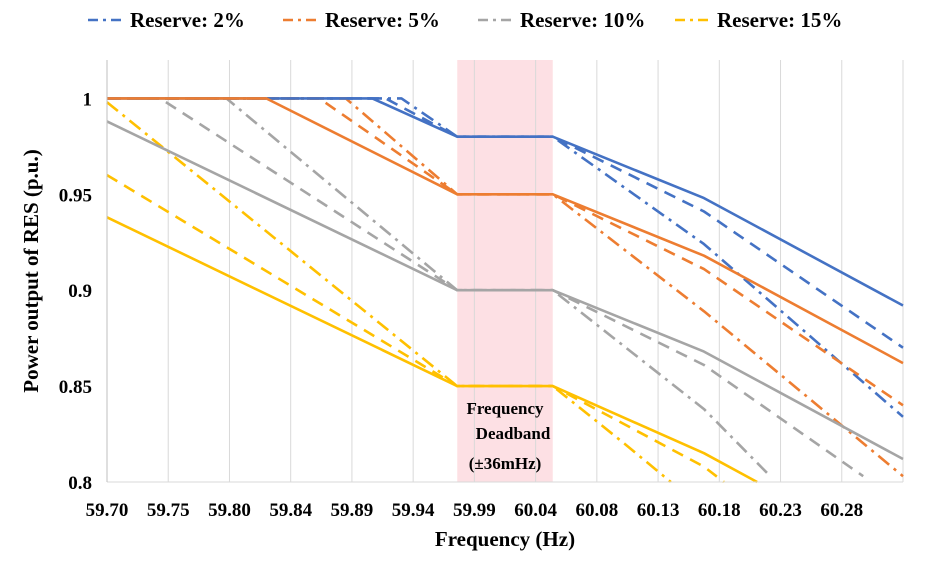 The image size is (945, 567). What do you see at coordinates (352, 510) in the screenshot?
I see `x-tick-label: 59.89` at bounding box center [352, 510].